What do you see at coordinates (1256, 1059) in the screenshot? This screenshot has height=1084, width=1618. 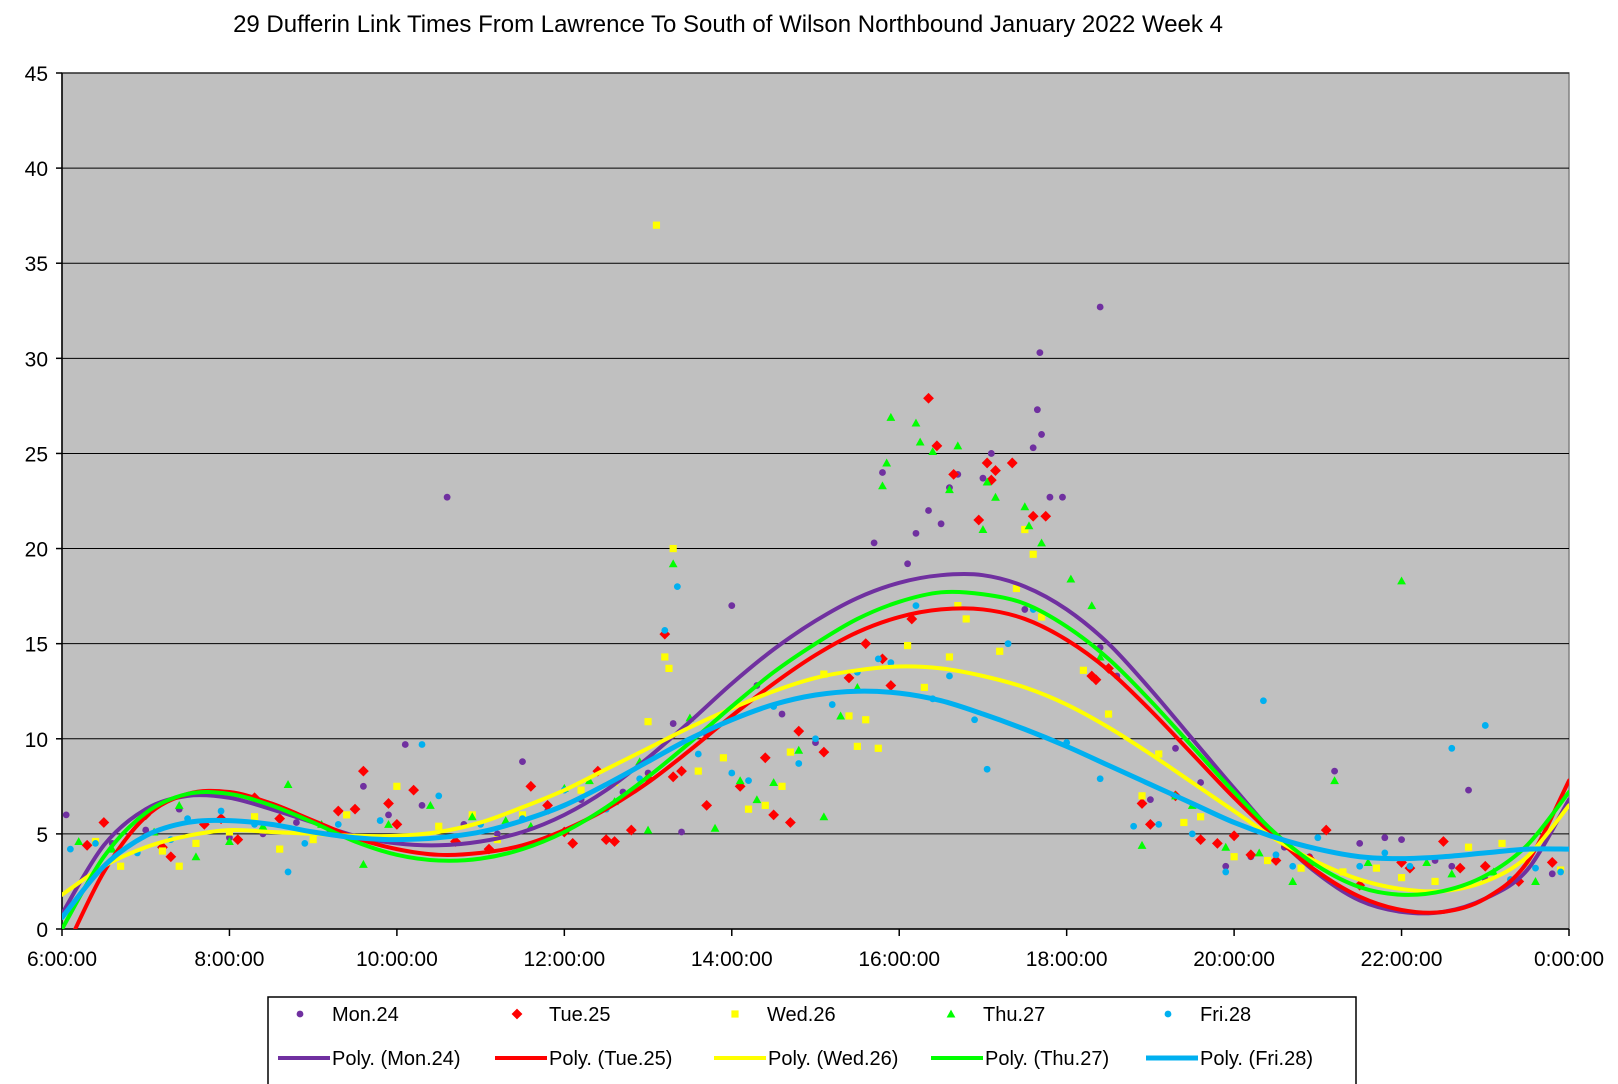 I see `legend-label: Poly. (Fri.28)` at bounding box center [1256, 1059].